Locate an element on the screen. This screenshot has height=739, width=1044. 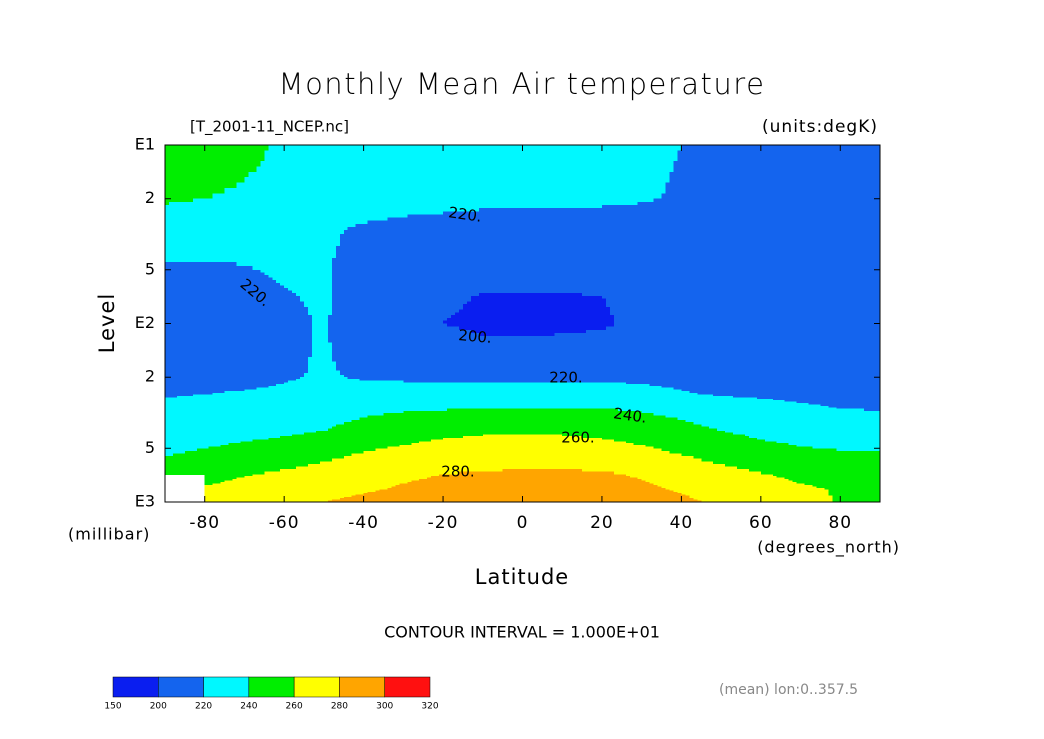
x-tick-label: -60 is located at coordinates (284, 523).